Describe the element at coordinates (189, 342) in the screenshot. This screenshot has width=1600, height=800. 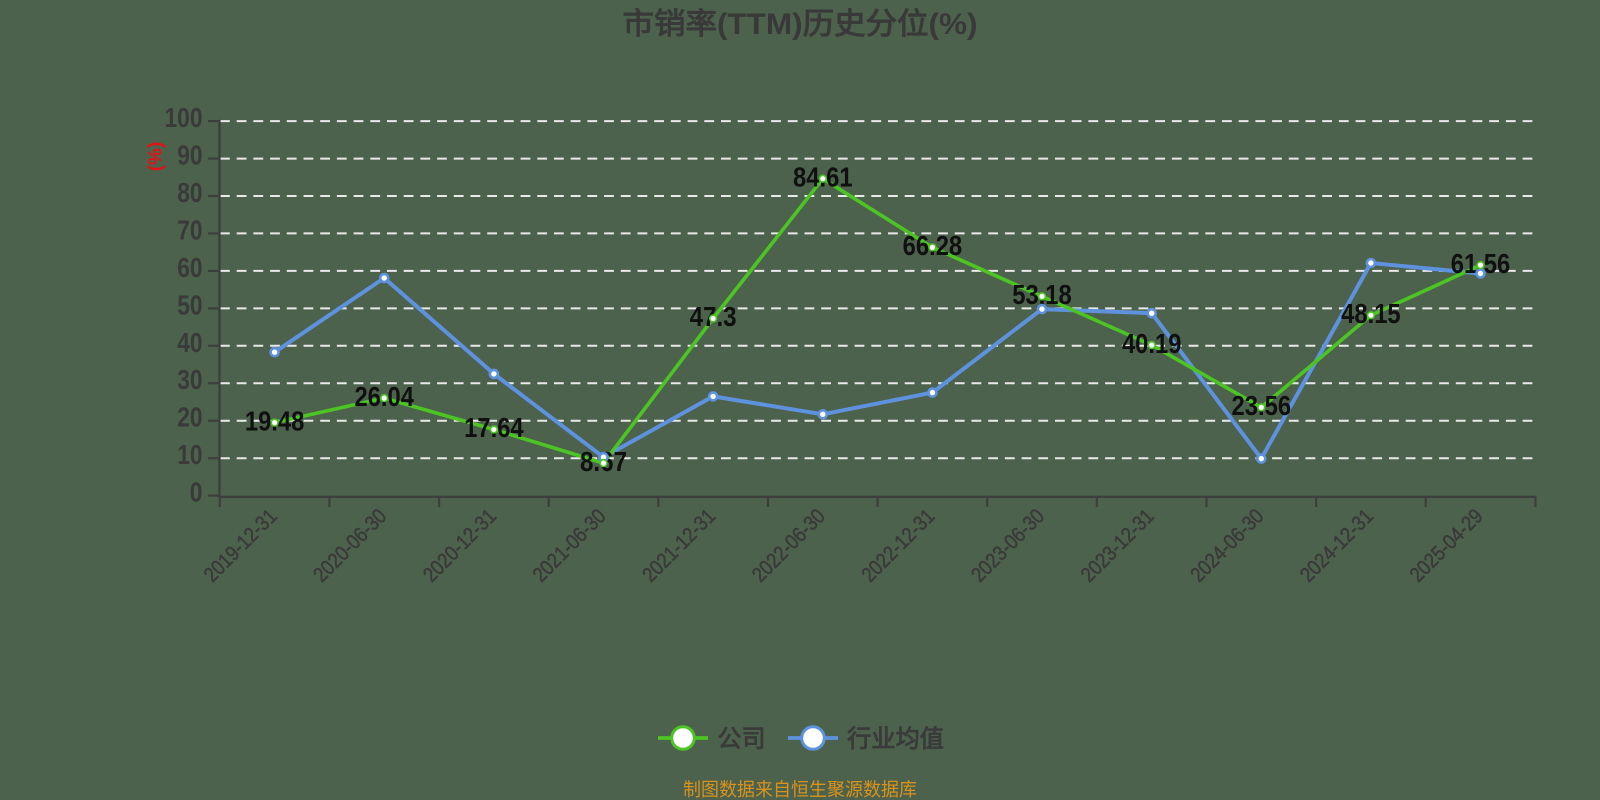
I see `svg-text: 40` at that location.